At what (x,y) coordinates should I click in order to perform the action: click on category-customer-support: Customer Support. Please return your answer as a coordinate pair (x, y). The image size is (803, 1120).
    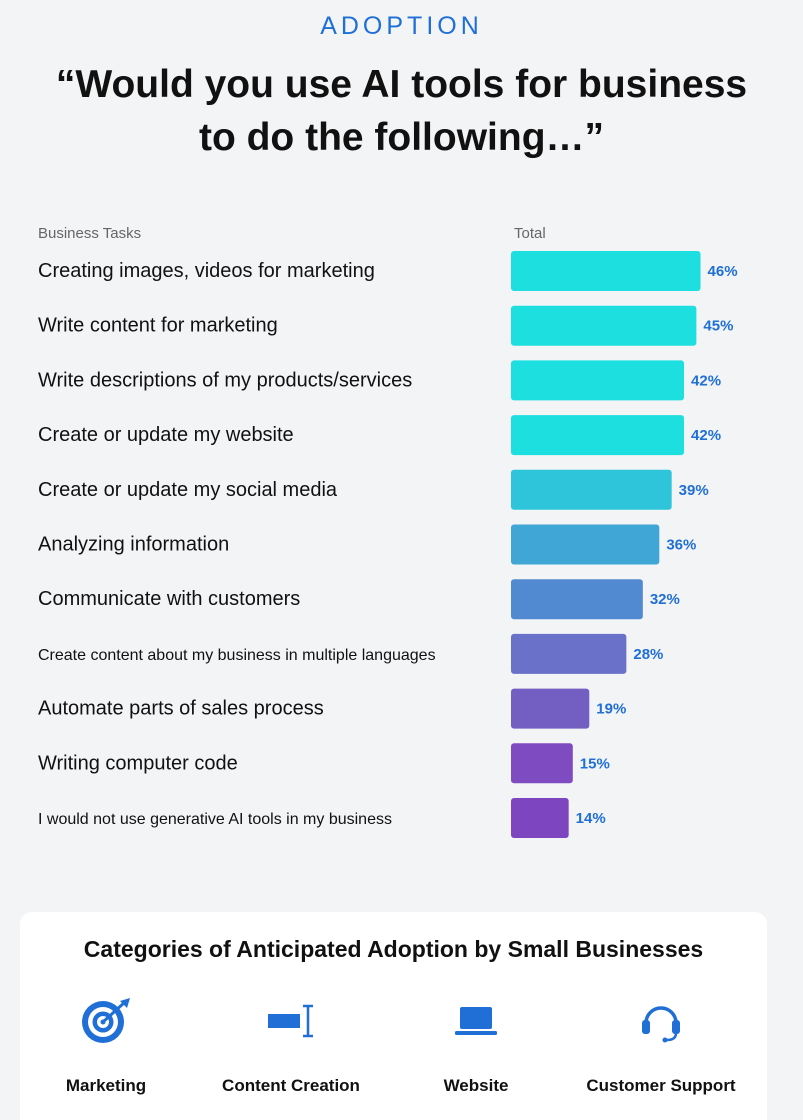
    Looking at the image, I should click on (661, 1046).